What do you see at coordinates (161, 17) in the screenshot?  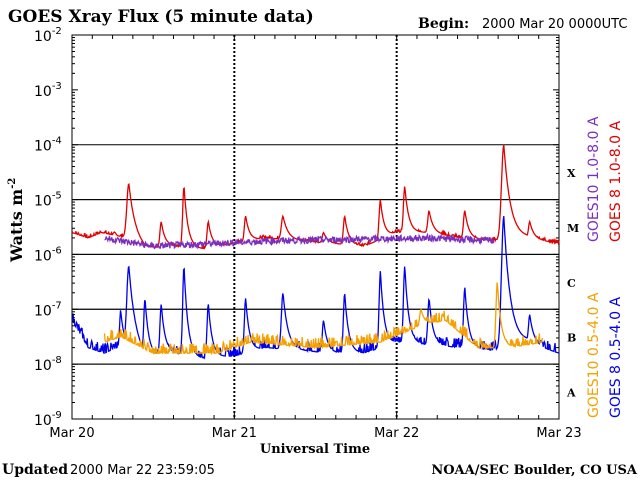 I see `chart-title: GOES Xray Flux (5 minute data)` at bounding box center [161, 17].